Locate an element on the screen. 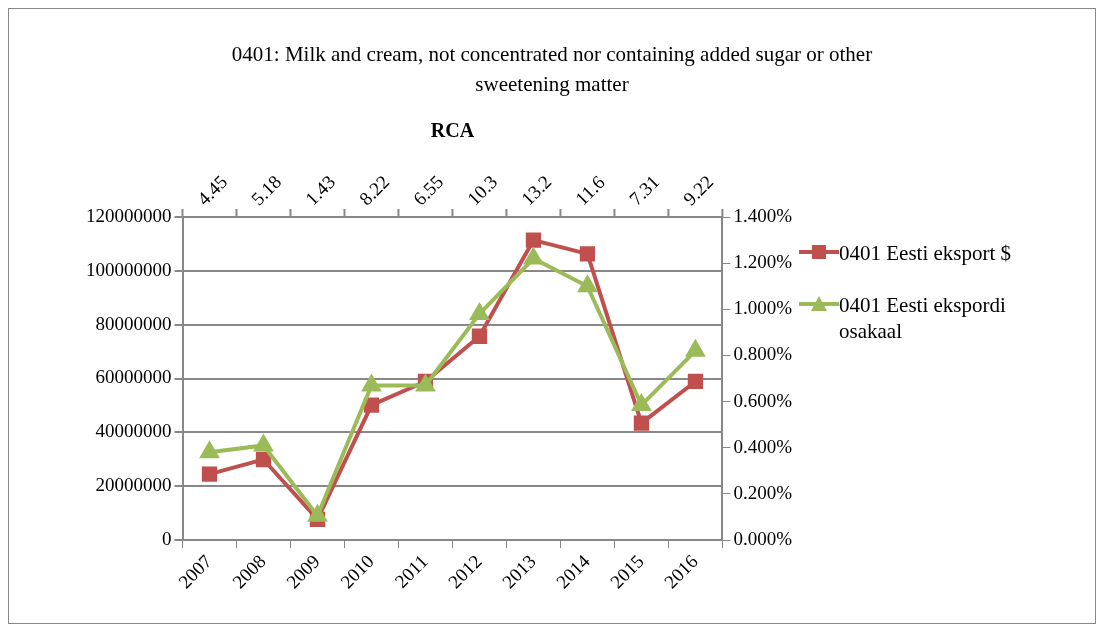 The width and height of the screenshot is (1104, 632). y-tick-label: 100000000 is located at coordinates (129, 269).